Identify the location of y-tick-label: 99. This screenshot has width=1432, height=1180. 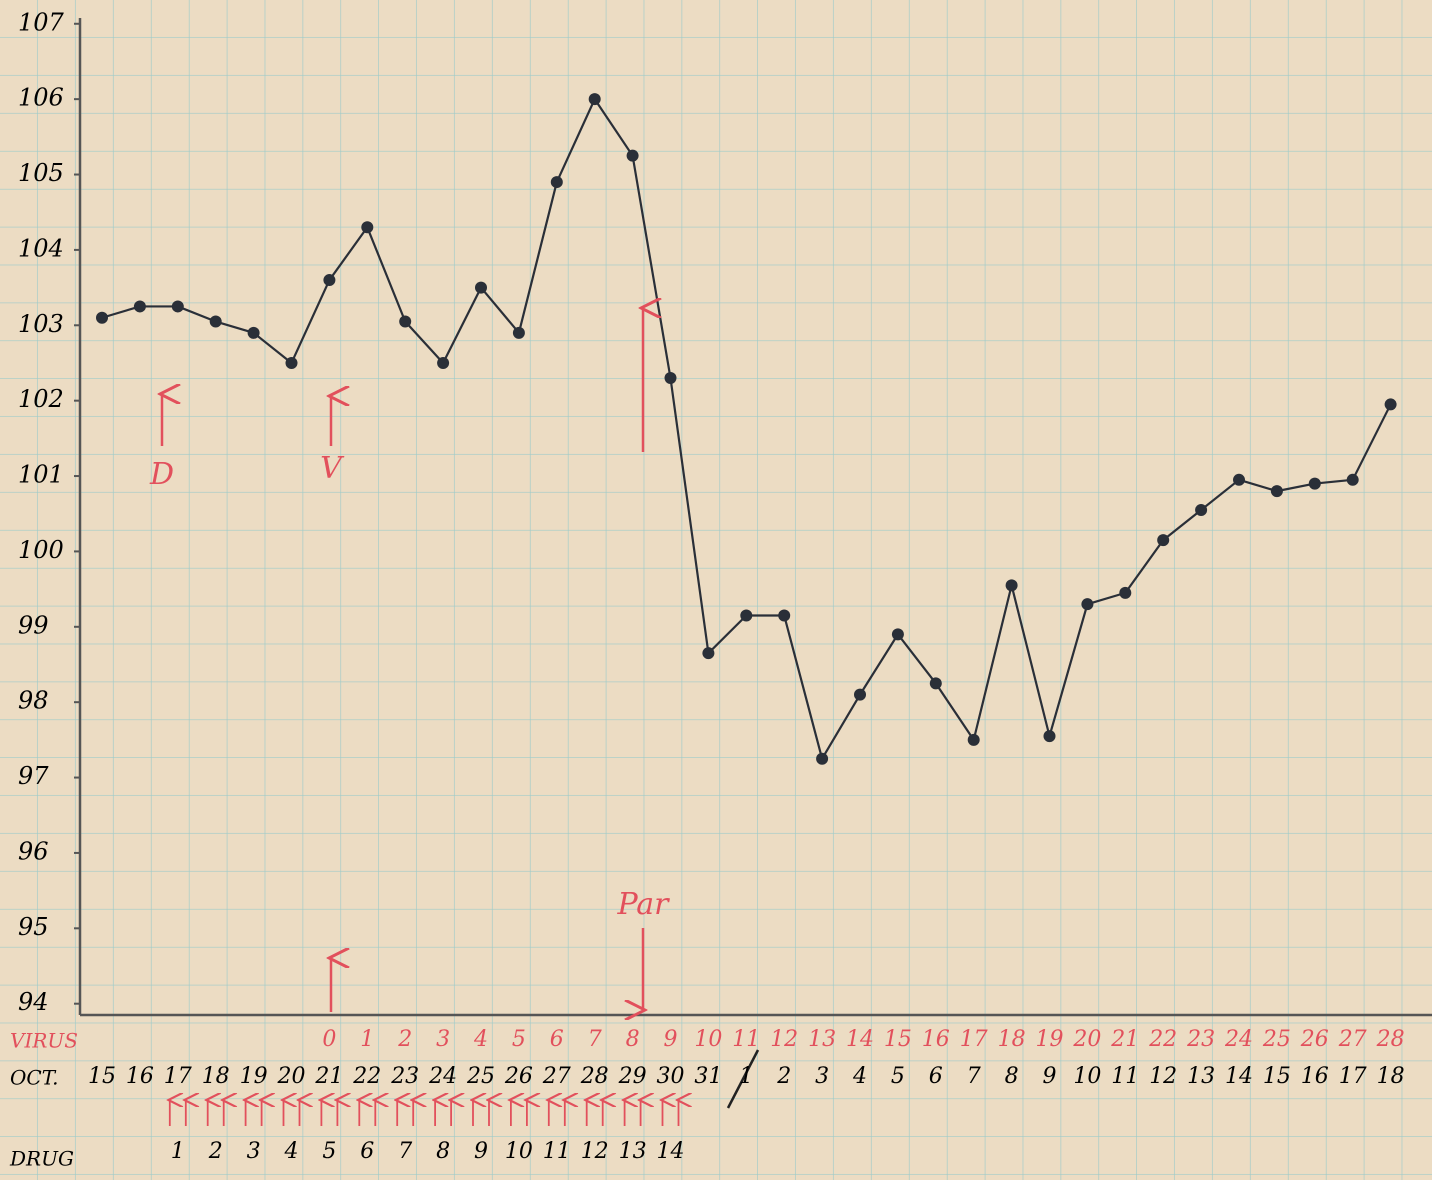
(33, 625).